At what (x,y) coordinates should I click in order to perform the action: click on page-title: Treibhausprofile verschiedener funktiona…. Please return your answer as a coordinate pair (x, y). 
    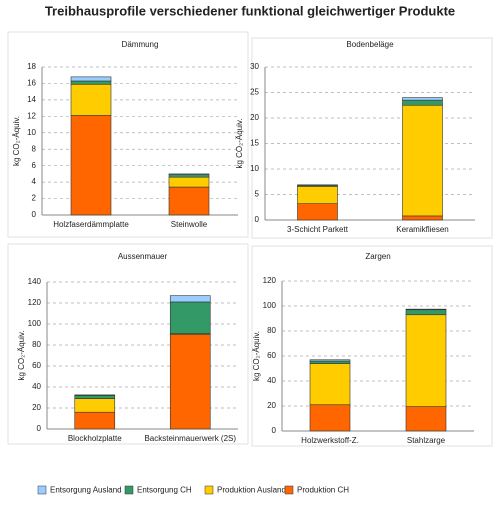
    Looking at the image, I should click on (250, 10).